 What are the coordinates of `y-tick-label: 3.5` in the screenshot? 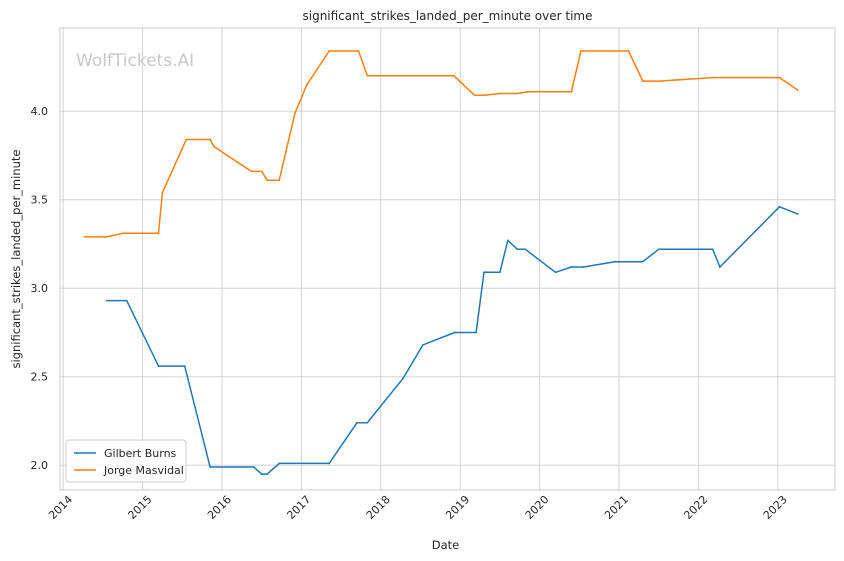 It's located at (40, 200).